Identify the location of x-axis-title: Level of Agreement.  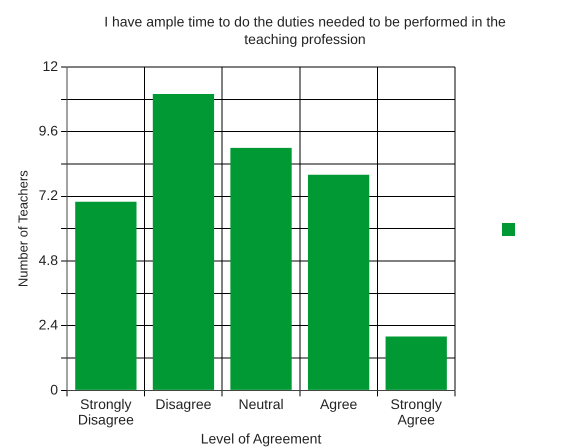
(261, 438).